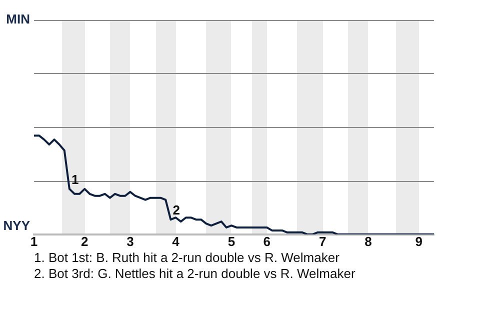 The image size is (480, 320). I want to click on text: MIN, so click(18, 19).